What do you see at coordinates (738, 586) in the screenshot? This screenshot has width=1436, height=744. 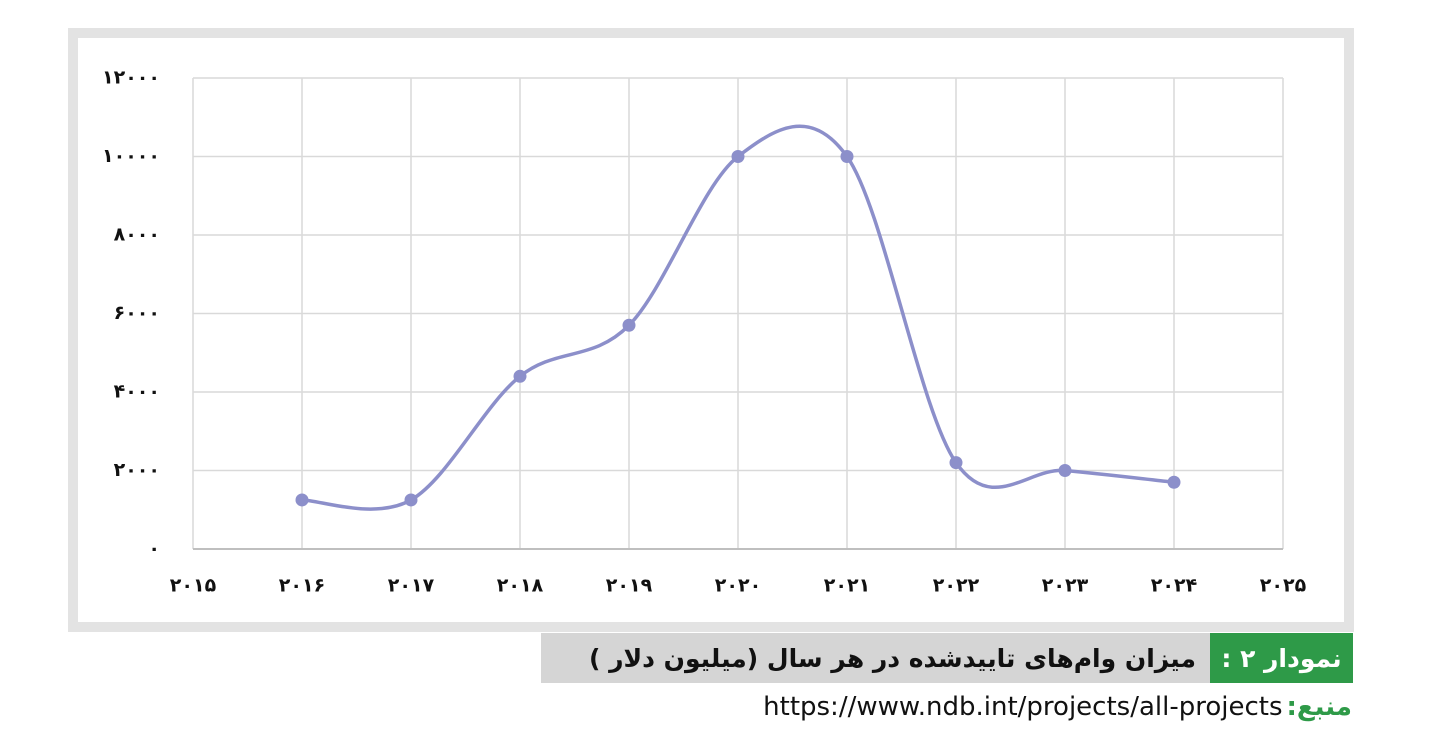 I see `x-tick-label: ۲۰۲۰` at bounding box center [738, 586].